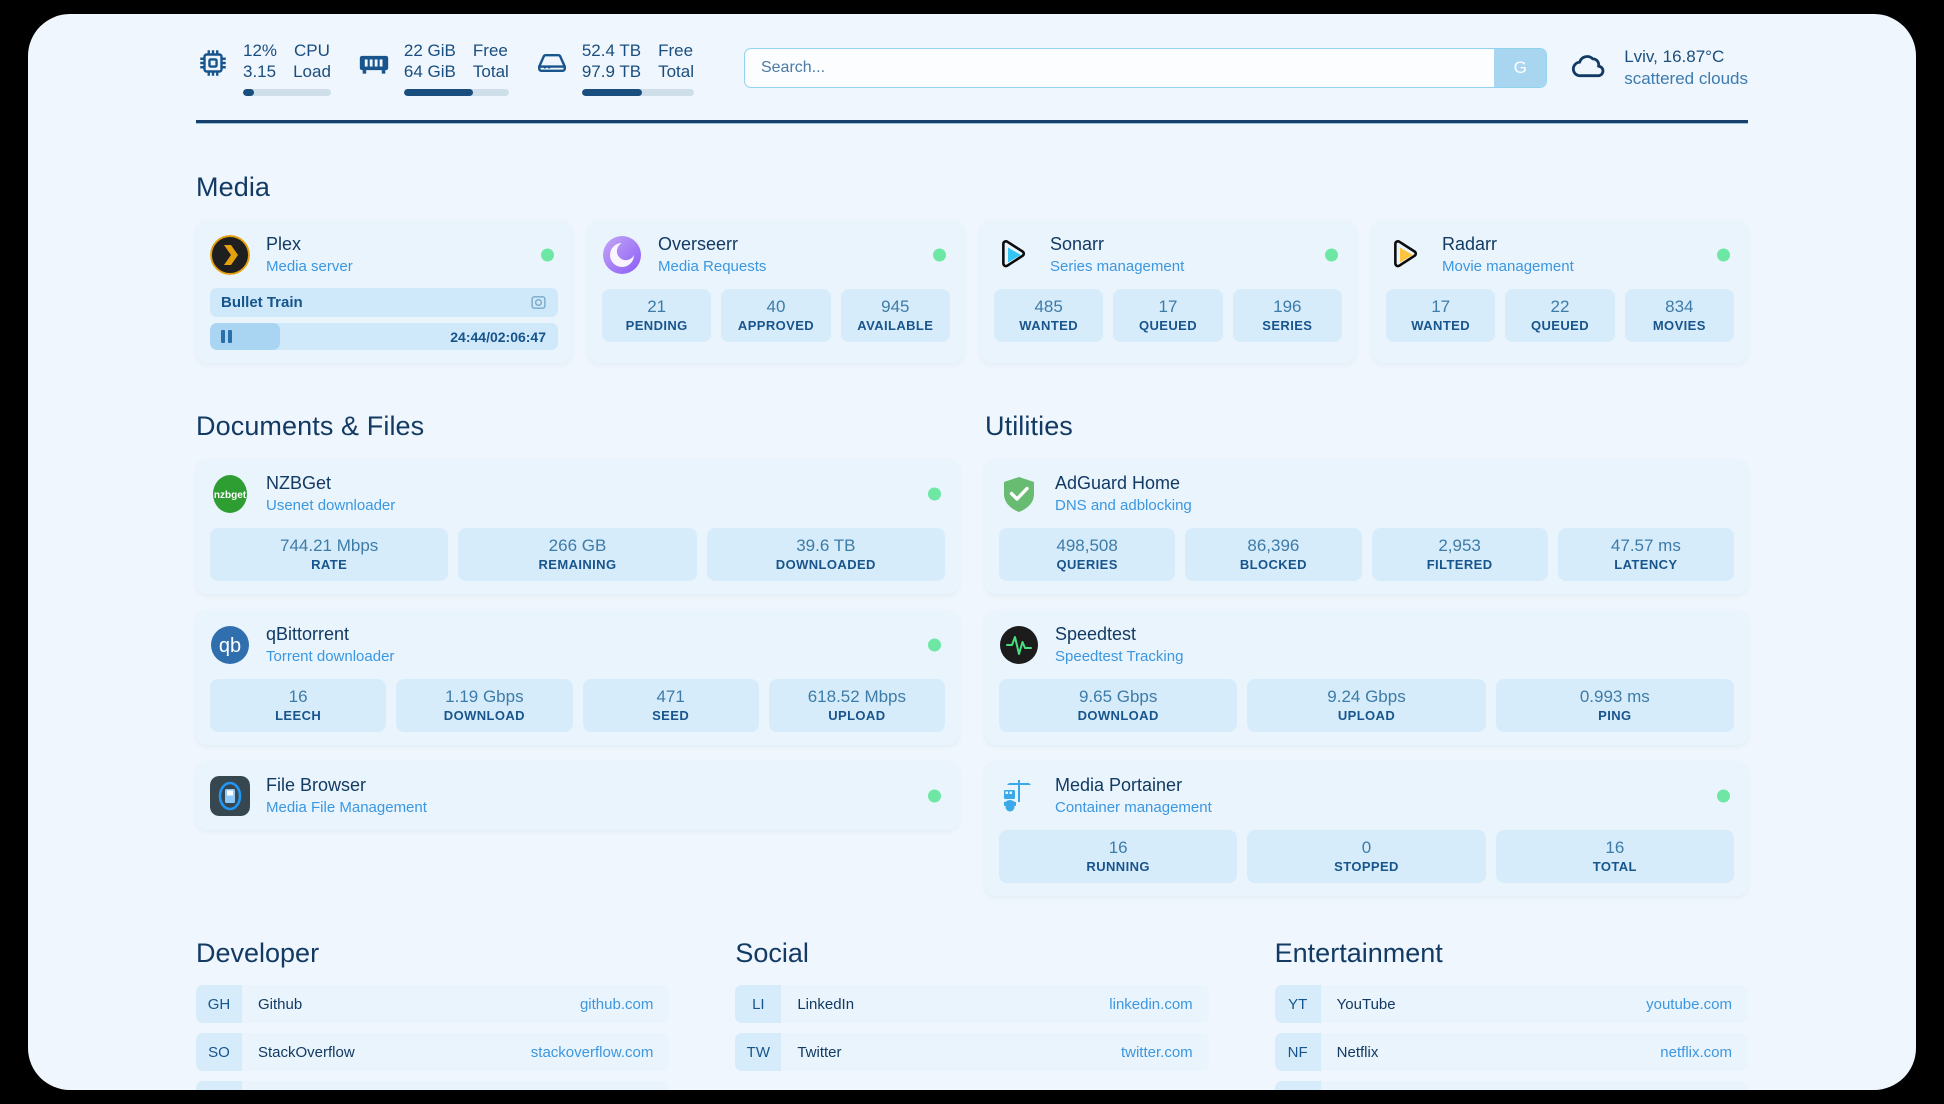 The image size is (1944, 1104). What do you see at coordinates (219, 1085) in the screenshot?
I see `bookmark-abbr: DT` at bounding box center [219, 1085].